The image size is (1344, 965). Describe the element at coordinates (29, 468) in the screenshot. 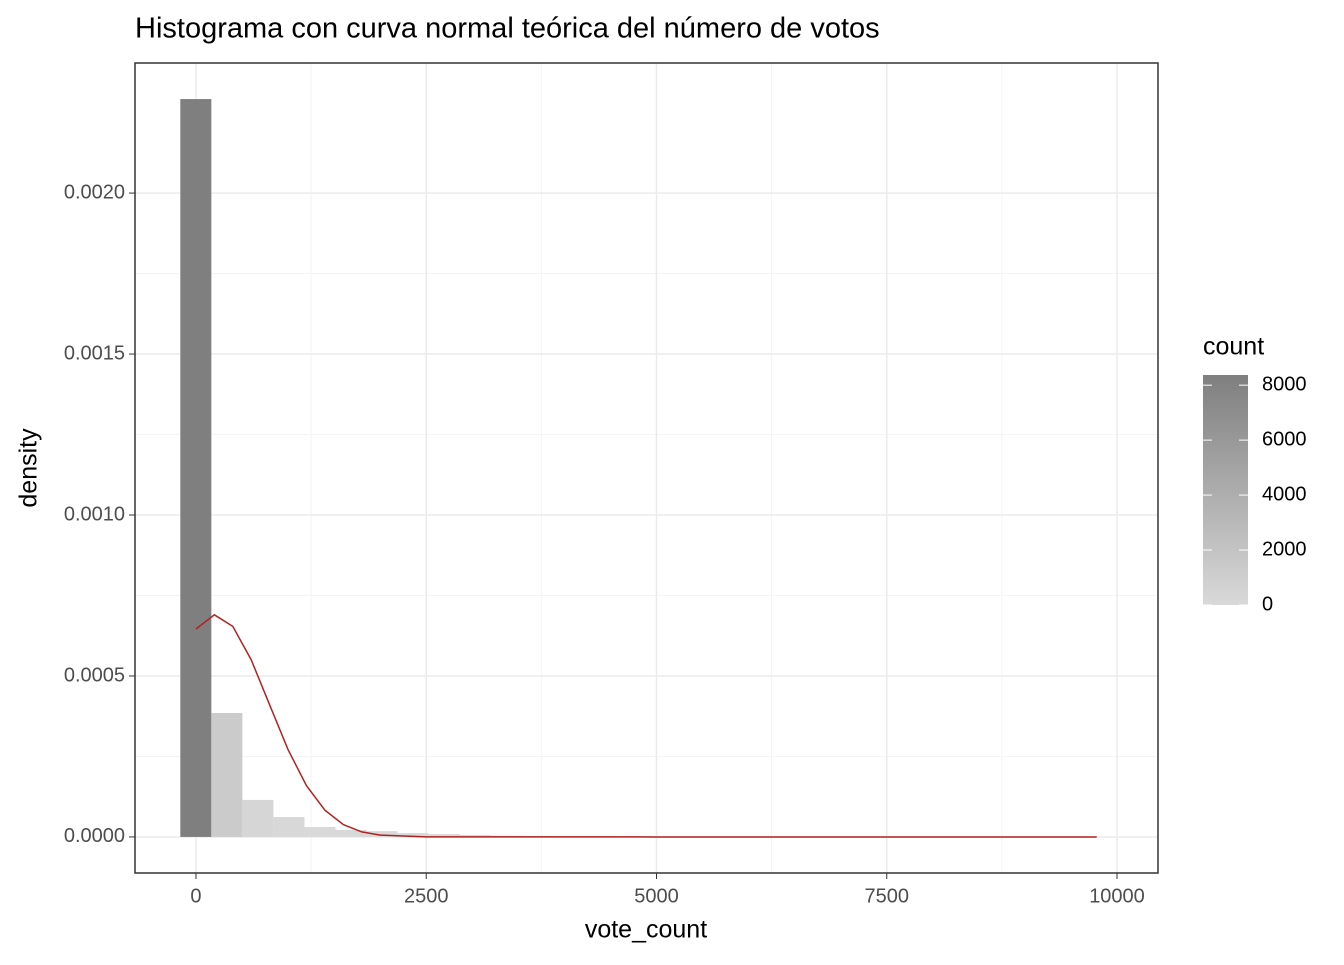

I see `y-axis-label: density` at that location.